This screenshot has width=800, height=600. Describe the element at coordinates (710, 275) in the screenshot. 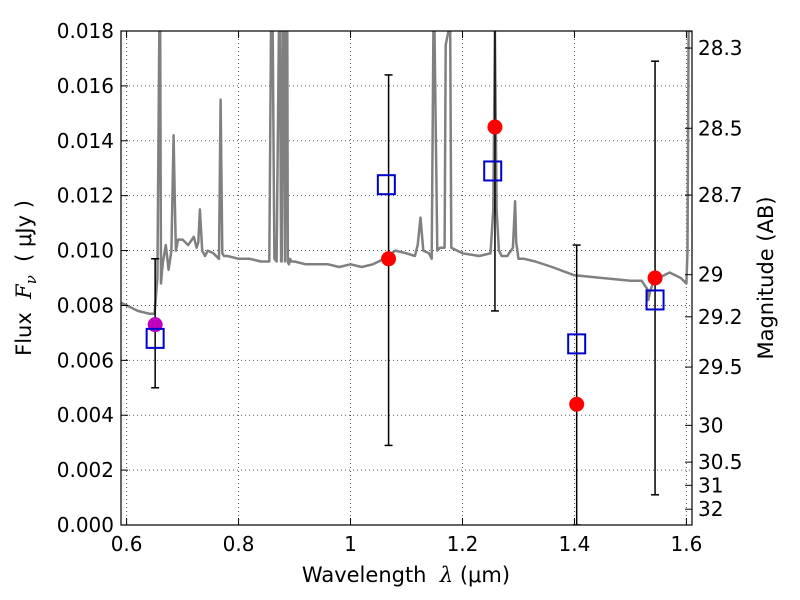

I see `mag-tick-label: 29` at that location.